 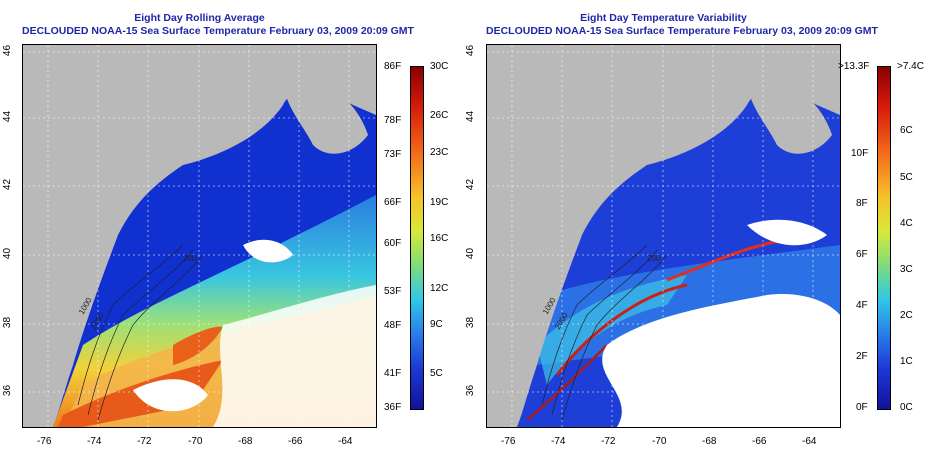 What do you see at coordinates (906, 223) in the screenshot?
I see `colorbar-c-label: 4C` at bounding box center [906, 223].